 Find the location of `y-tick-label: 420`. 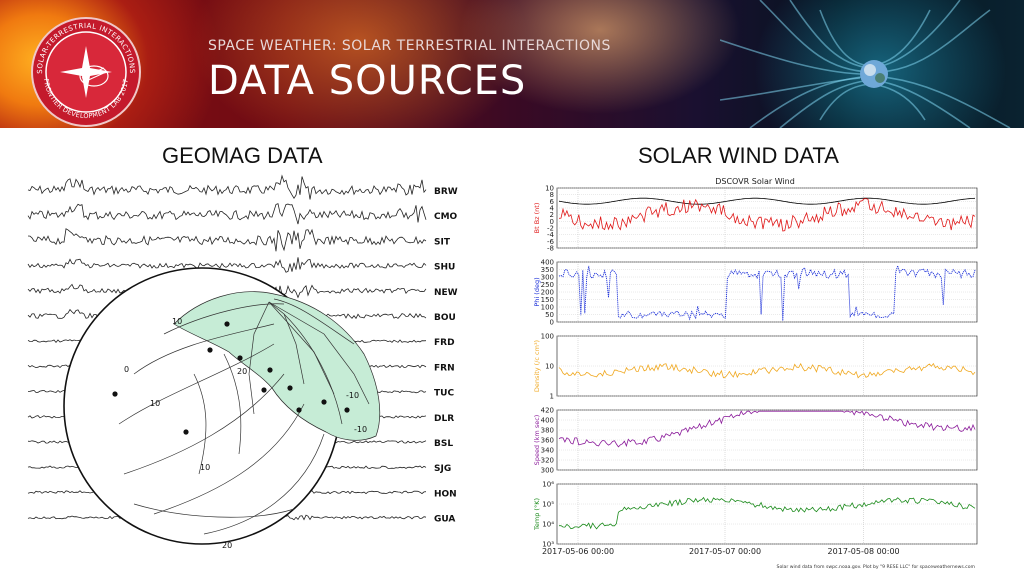

y-tick-label: 420 is located at coordinates (547, 411).